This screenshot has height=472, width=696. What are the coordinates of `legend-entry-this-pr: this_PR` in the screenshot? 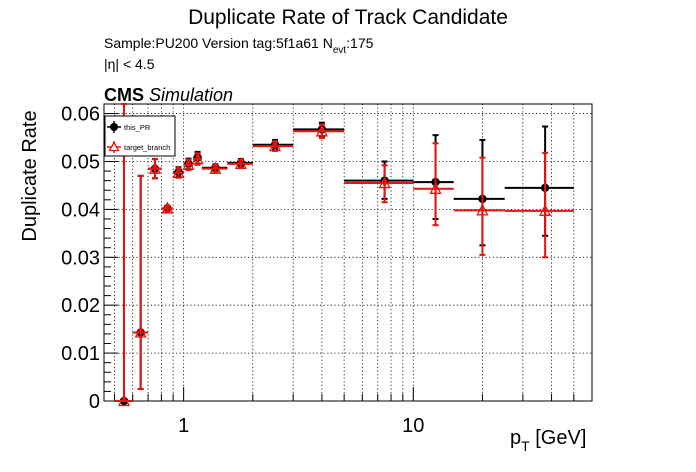 It's located at (129, 127).